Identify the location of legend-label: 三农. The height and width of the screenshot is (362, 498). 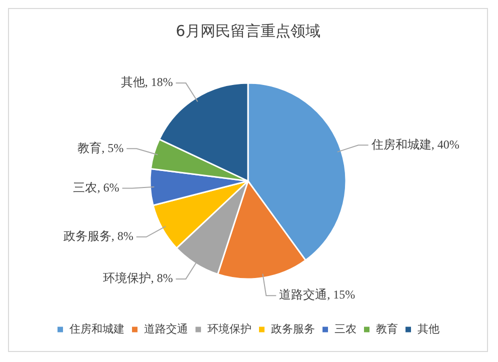
(345, 329).